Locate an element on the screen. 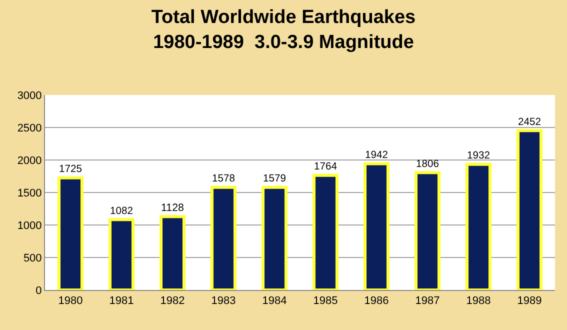  y-tick-label: 500 is located at coordinates (32, 258).